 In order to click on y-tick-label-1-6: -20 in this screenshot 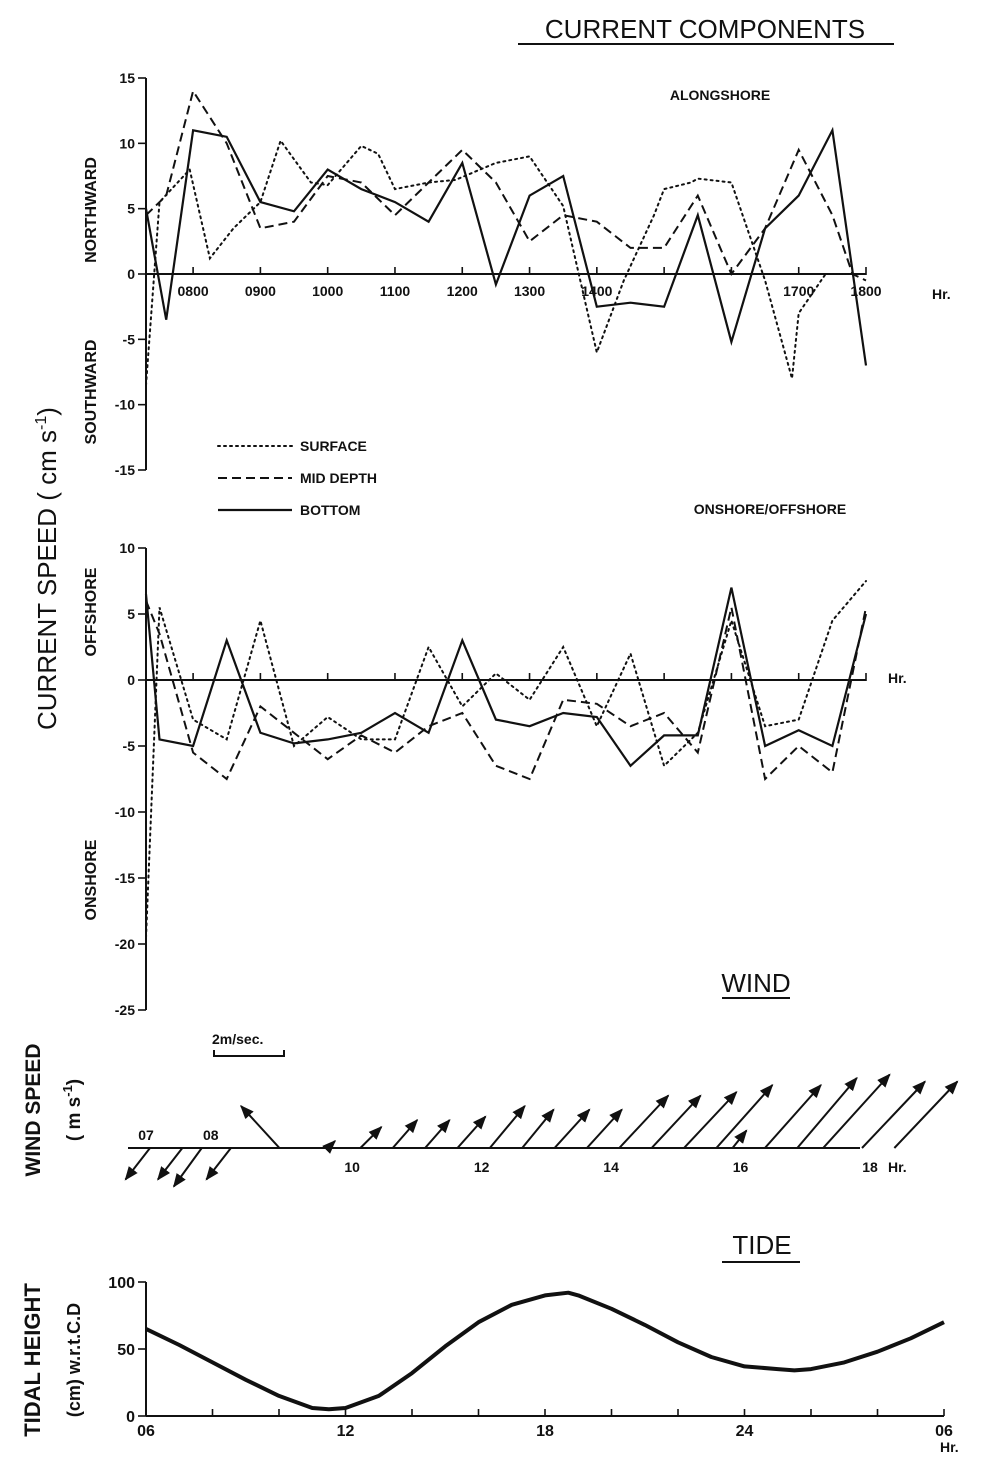, I will do `click(125, 944)`.